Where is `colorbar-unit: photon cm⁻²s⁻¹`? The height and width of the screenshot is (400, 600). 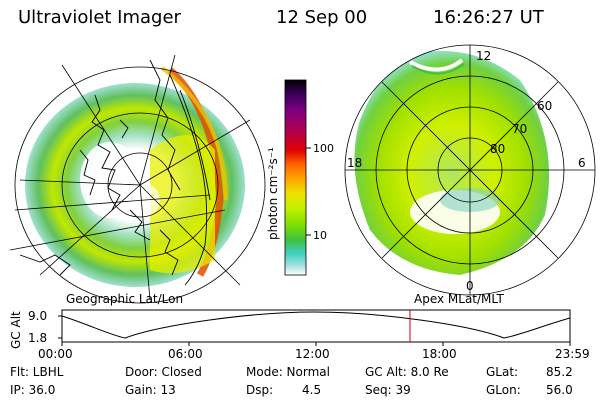 colorbar-unit: photon cm⁻²s⁻¹ is located at coordinates (273, 193).